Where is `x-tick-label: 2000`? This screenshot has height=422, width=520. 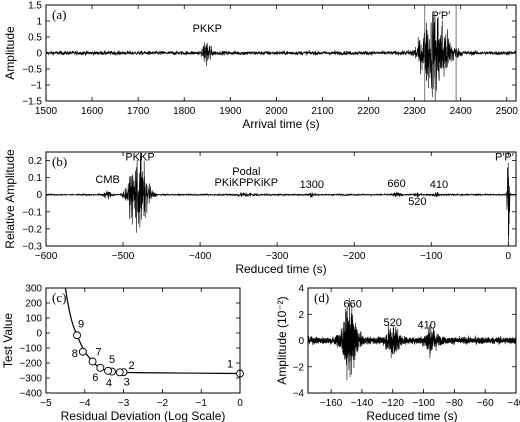 x-tick-label: 2000 is located at coordinates (276, 111).